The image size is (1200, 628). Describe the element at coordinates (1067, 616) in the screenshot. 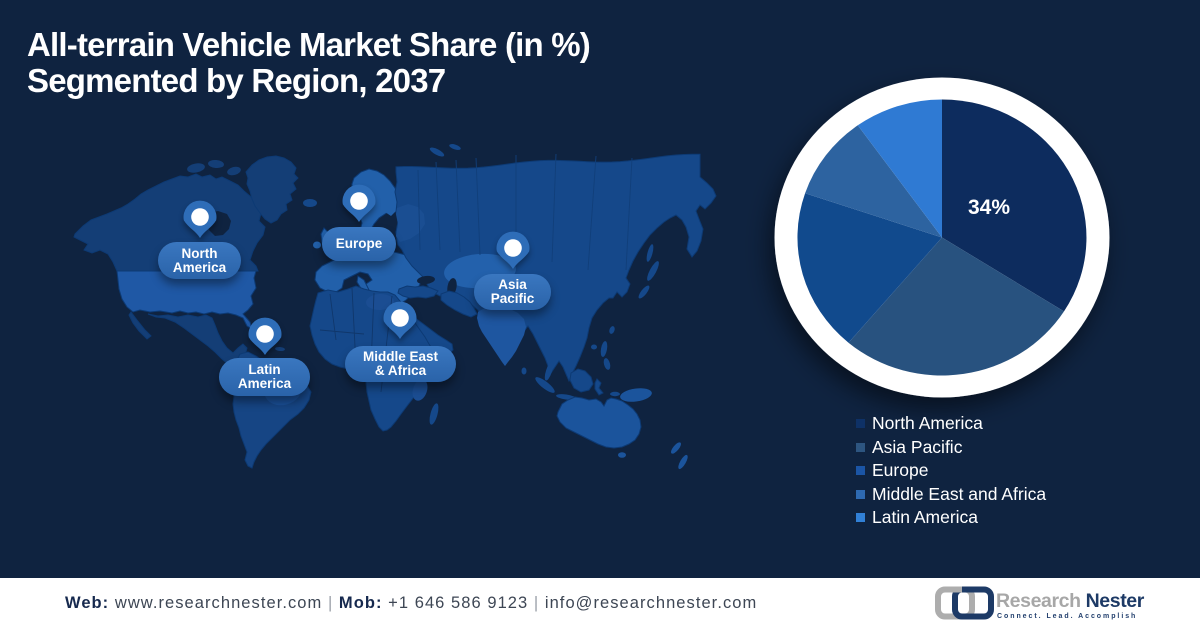

I see `svg-text: Connect. Lead. Accomplish` at that location.